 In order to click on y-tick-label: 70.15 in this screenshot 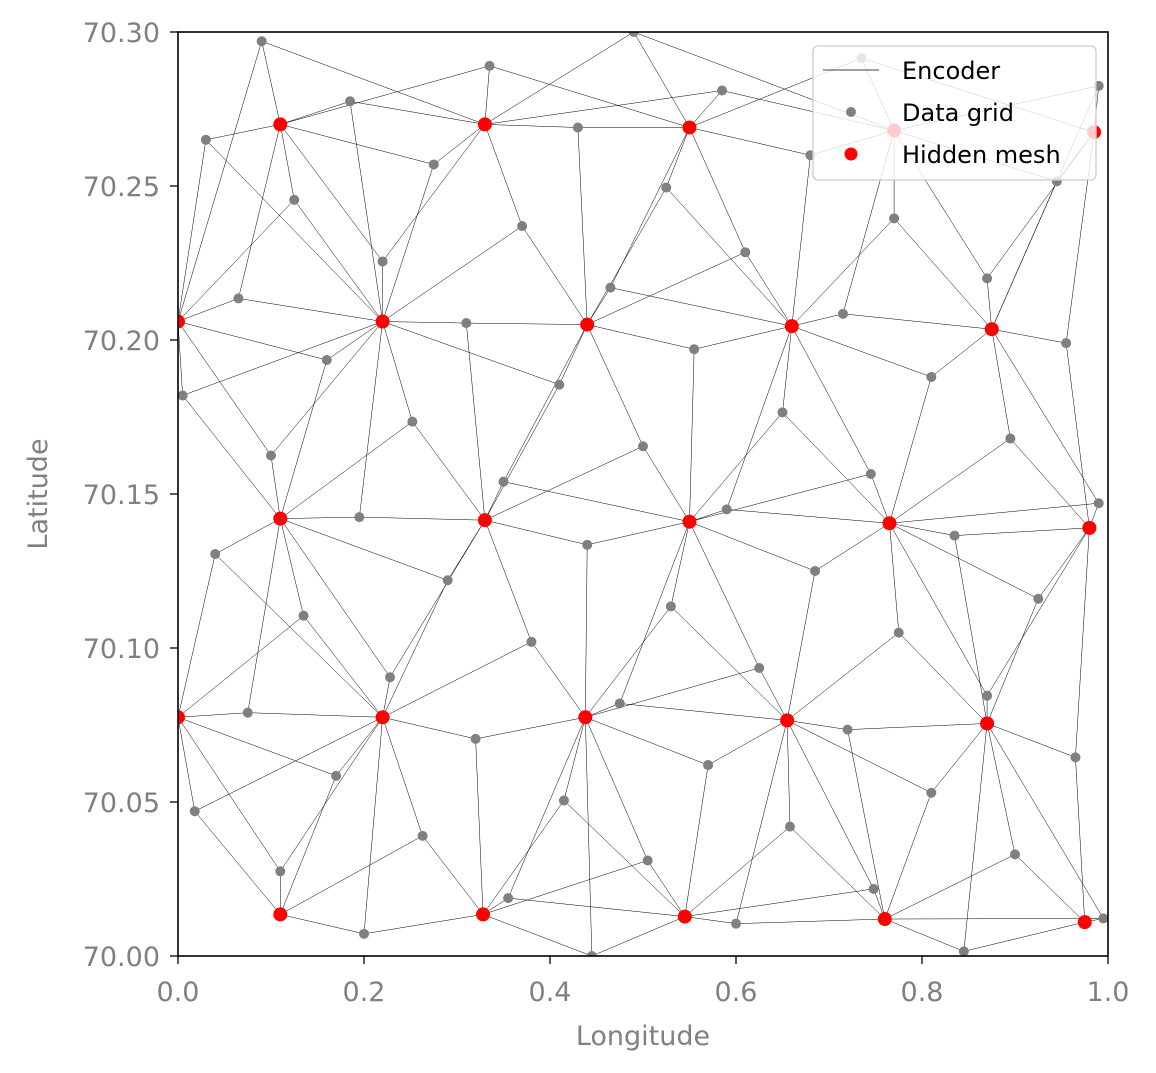, I will do `click(121, 495)`.